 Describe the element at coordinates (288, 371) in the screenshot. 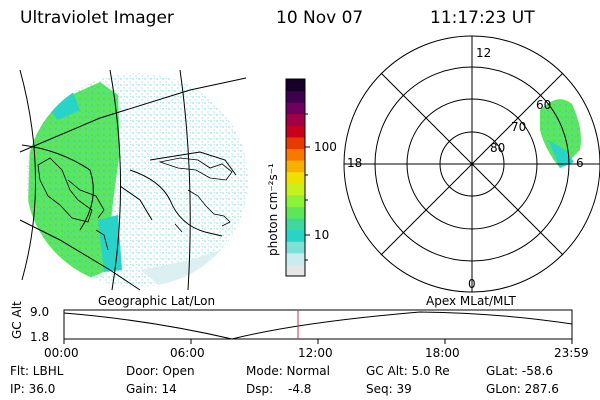

I see `mode-status: Mode: Normal` at that location.